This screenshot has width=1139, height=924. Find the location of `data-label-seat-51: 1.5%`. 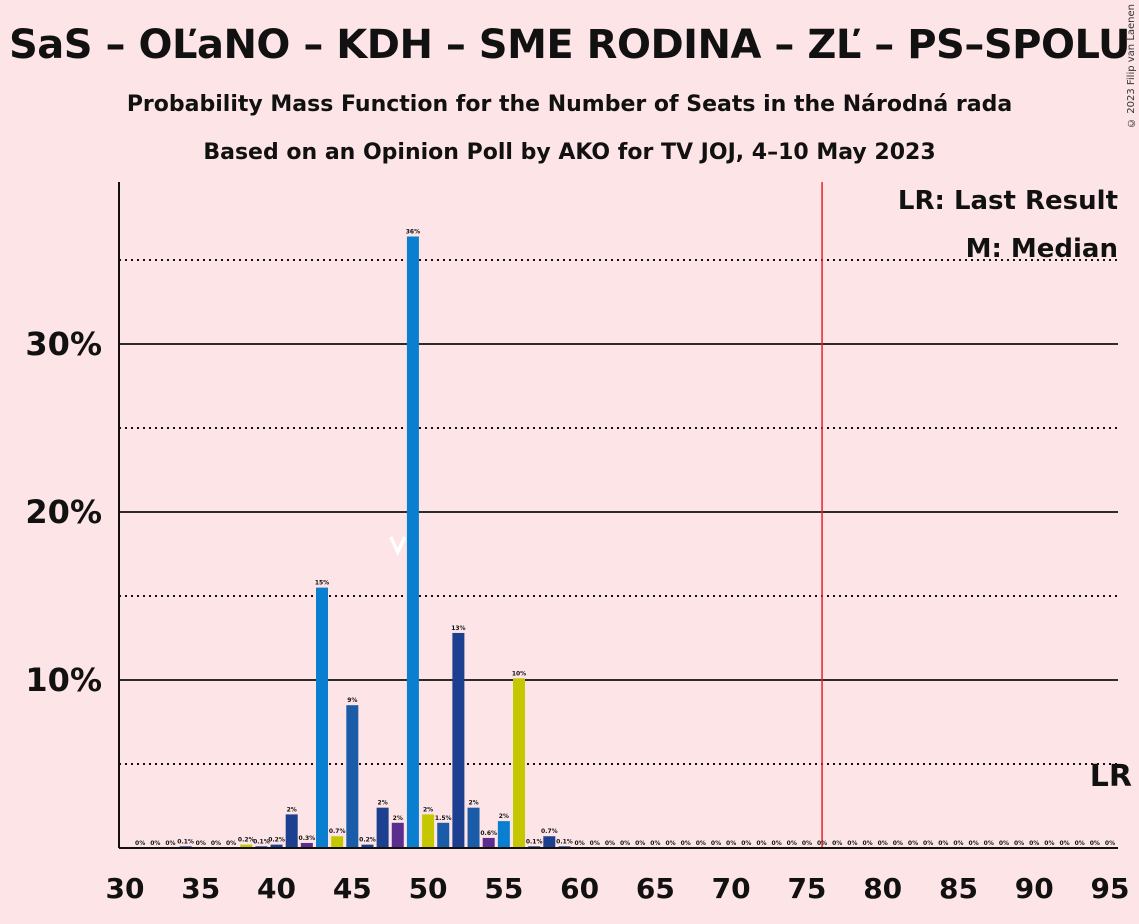

data-label-seat-51: 1.5% is located at coordinates (443, 818).